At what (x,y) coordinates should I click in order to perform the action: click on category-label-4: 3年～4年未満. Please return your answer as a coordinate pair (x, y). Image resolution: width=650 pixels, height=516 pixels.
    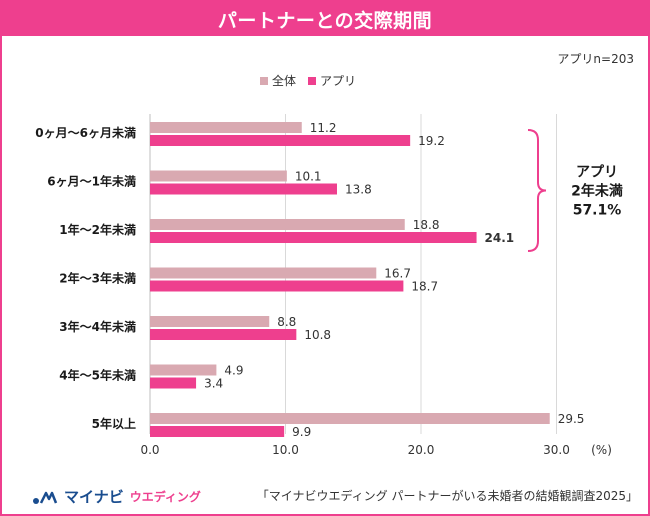
    Looking at the image, I should click on (97, 326).